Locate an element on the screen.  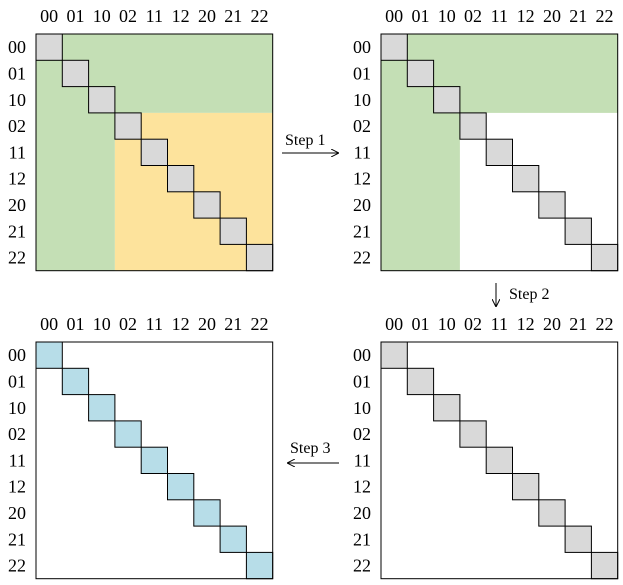
step1-arrow: Step 1 is located at coordinates (310, 142).